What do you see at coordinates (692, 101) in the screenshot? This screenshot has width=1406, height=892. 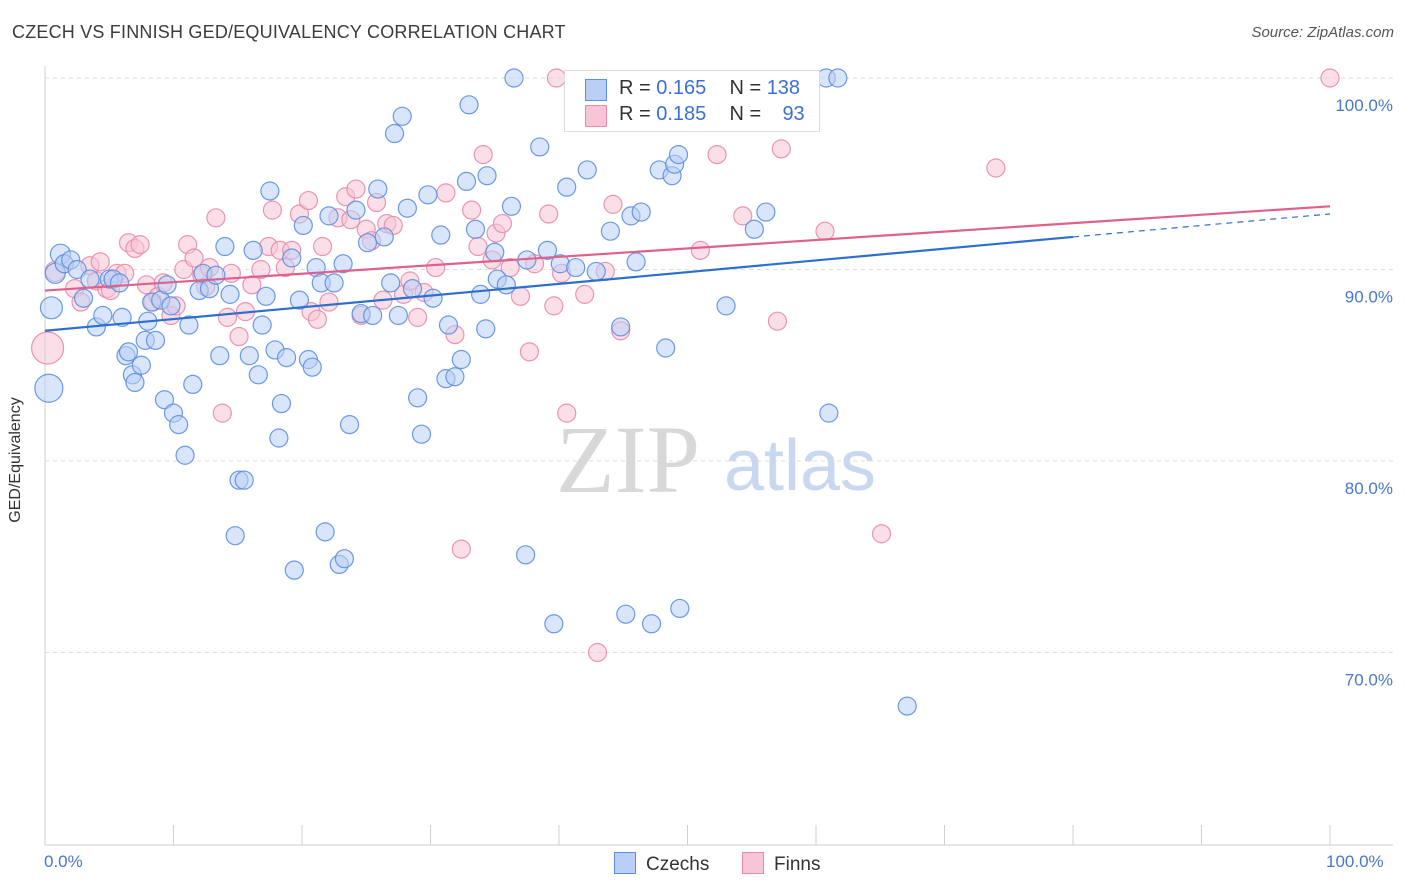 I see `stats-legend: R = 0.165 N = 138 R = 0.185 N = 93` at bounding box center [692, 101].